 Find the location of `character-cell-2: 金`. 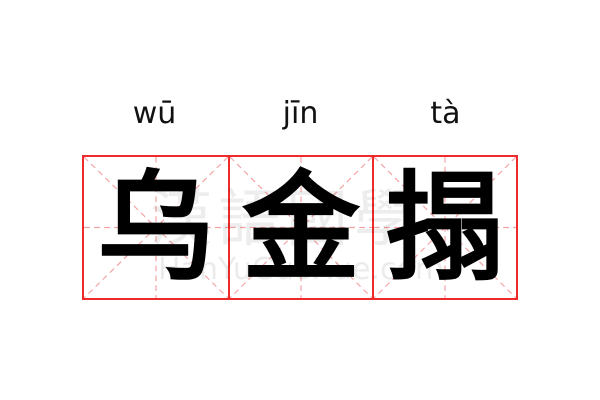

character-cell-2: 金 is located at coordinates (299, 227).